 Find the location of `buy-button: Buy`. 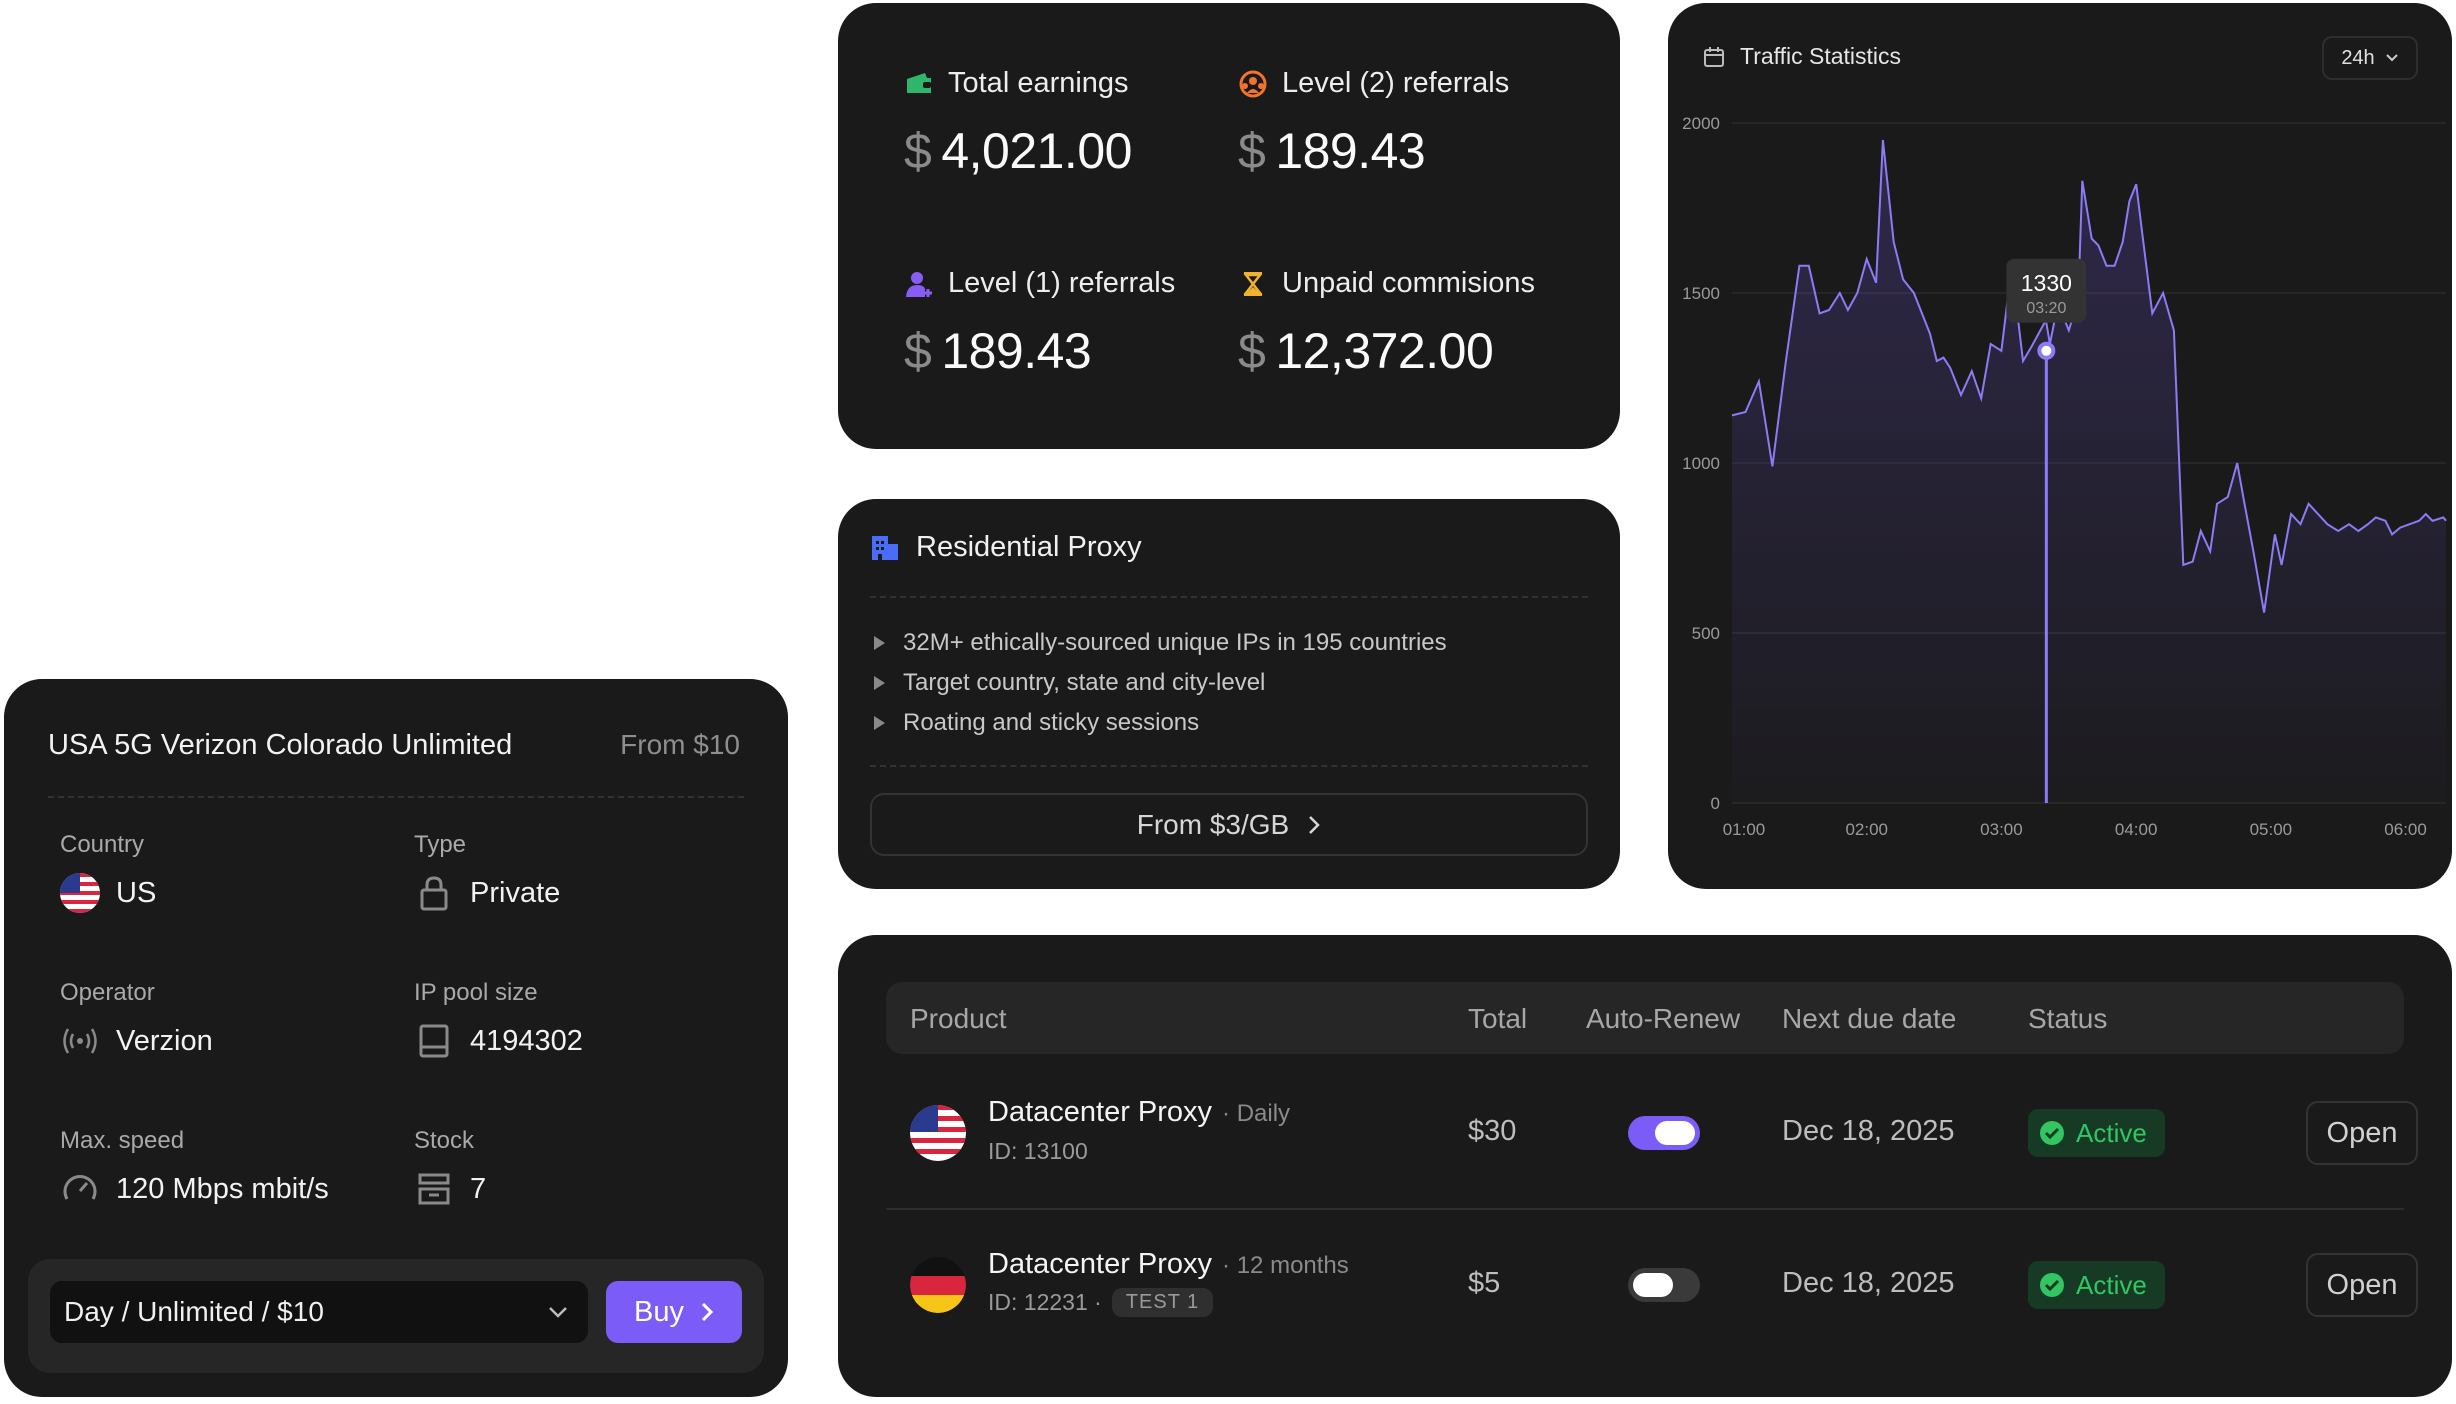

buy-button: Buy is located at coordinates (674, 1312).